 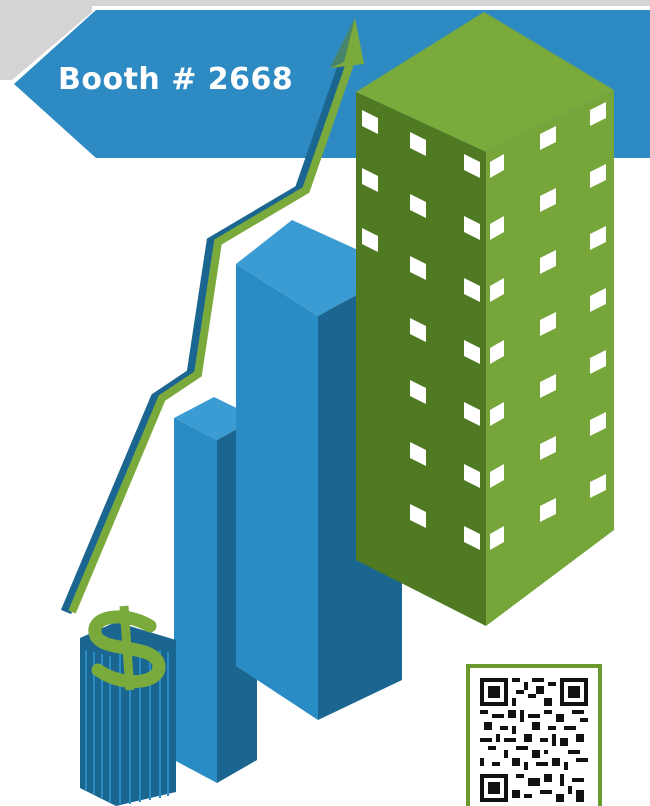 I want to click on gray-top-band, so click(x=325, y=3).